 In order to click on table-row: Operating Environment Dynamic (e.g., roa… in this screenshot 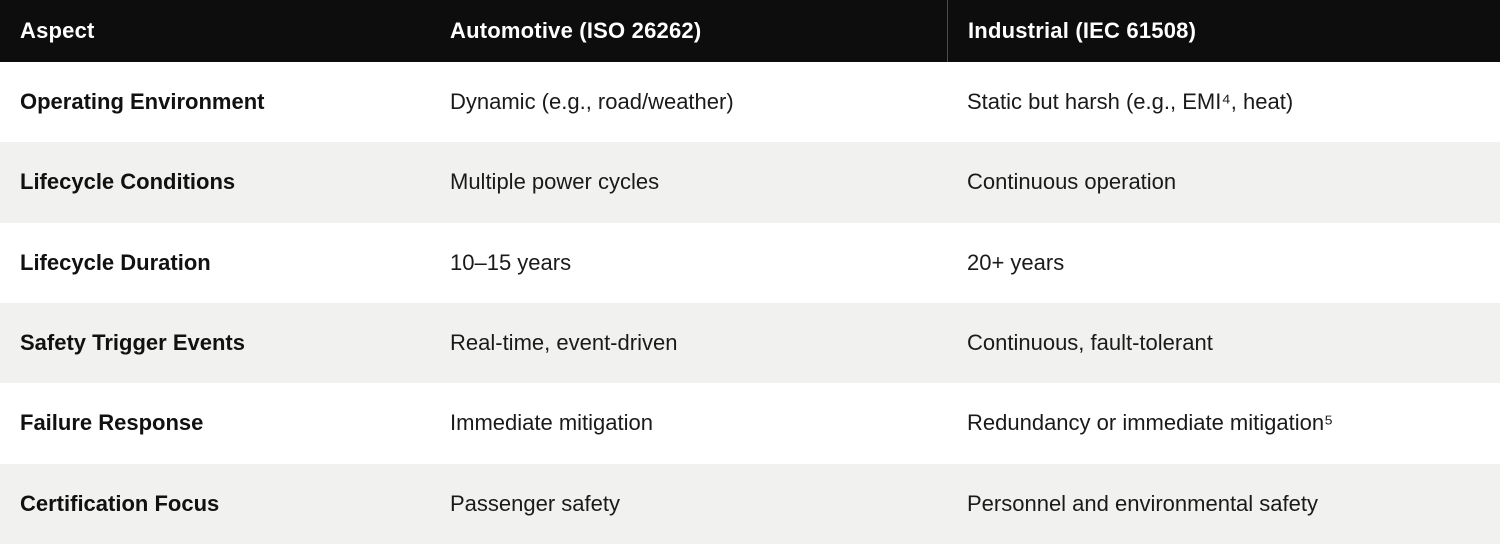, I will do `click(750, 102)`.